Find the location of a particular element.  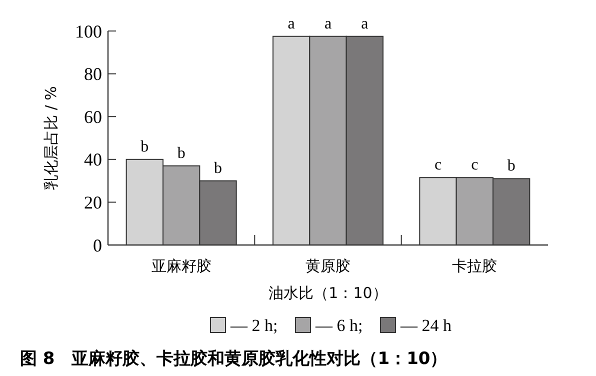

y-axis-title: 乳化层占比 / % is located at coordinates (51, 138).